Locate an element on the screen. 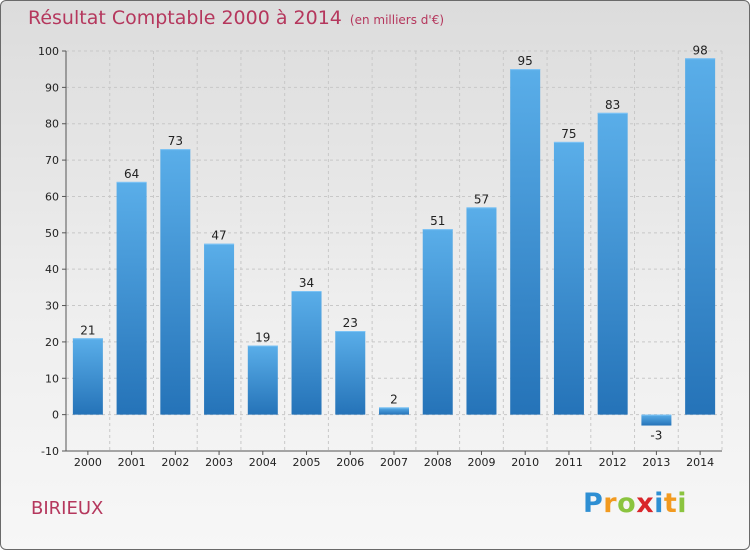 Image resolution: width=750 pixels, height=550 pixels. chart-subtitle: (en milliers d'€) is located at coordinates (397, 20).